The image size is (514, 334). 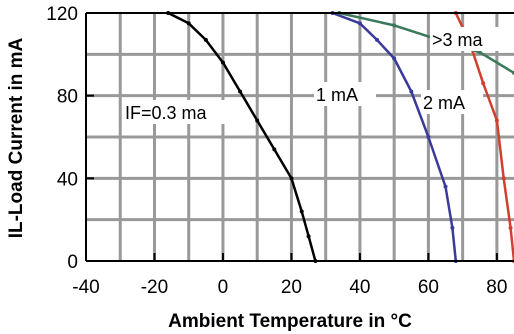 I want to click on y-tick-label: 0, so click(x=72, y=262).